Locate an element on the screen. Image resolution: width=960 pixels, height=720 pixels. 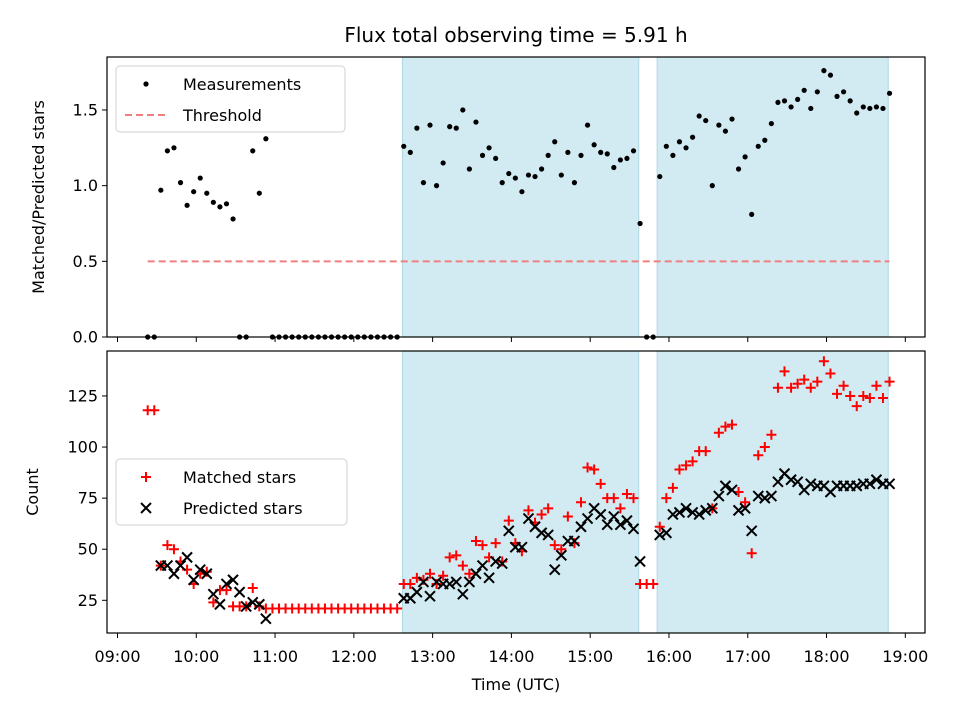
legend-marker-x is located at coordinates (146, 508).